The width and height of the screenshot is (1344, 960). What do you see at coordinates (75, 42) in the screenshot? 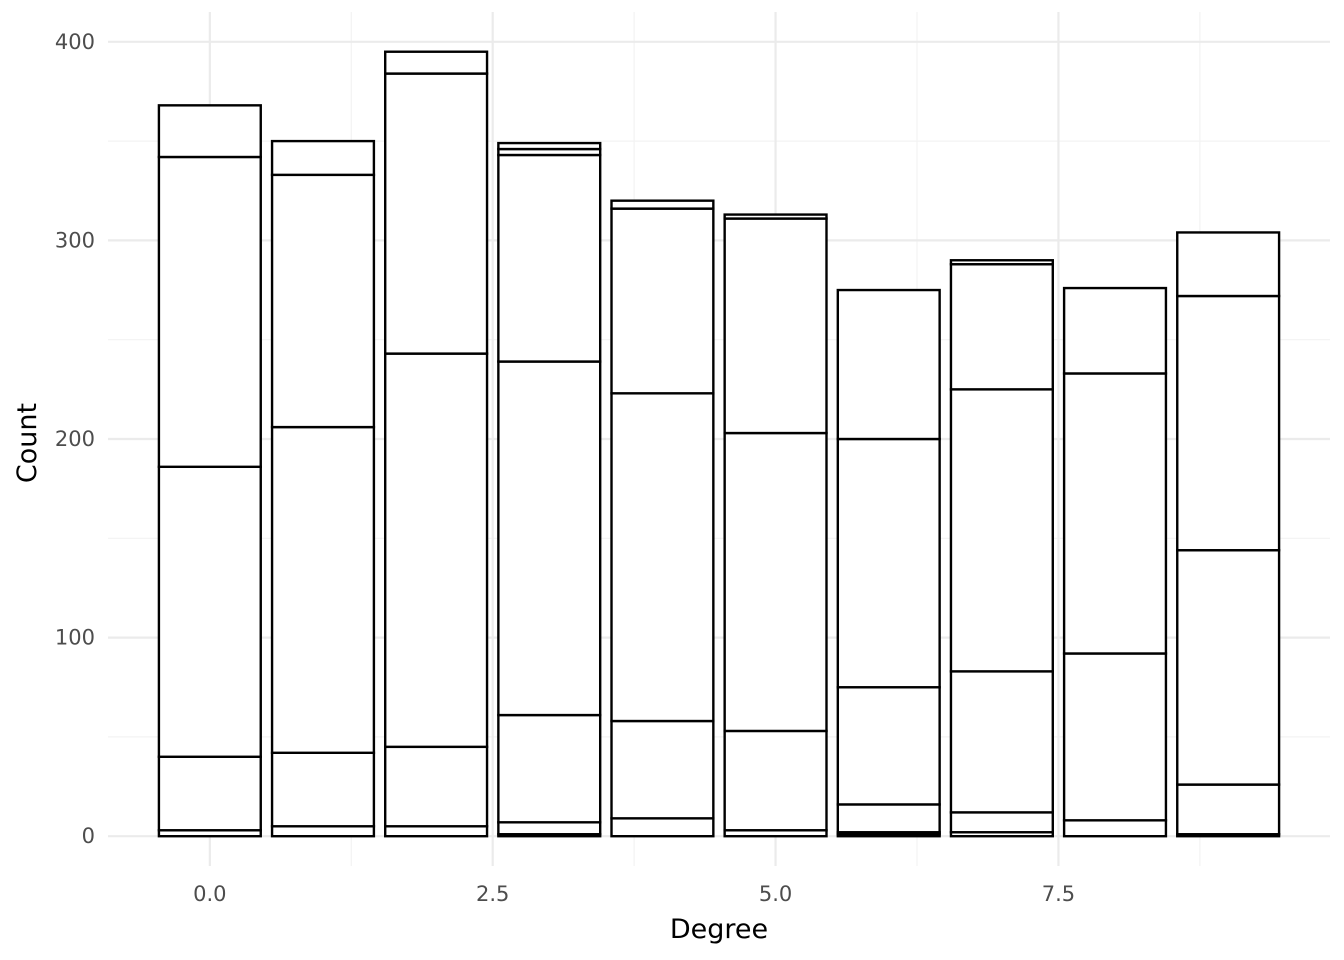
I see `y-tick-label: 400` at bounding box center [75, 42].